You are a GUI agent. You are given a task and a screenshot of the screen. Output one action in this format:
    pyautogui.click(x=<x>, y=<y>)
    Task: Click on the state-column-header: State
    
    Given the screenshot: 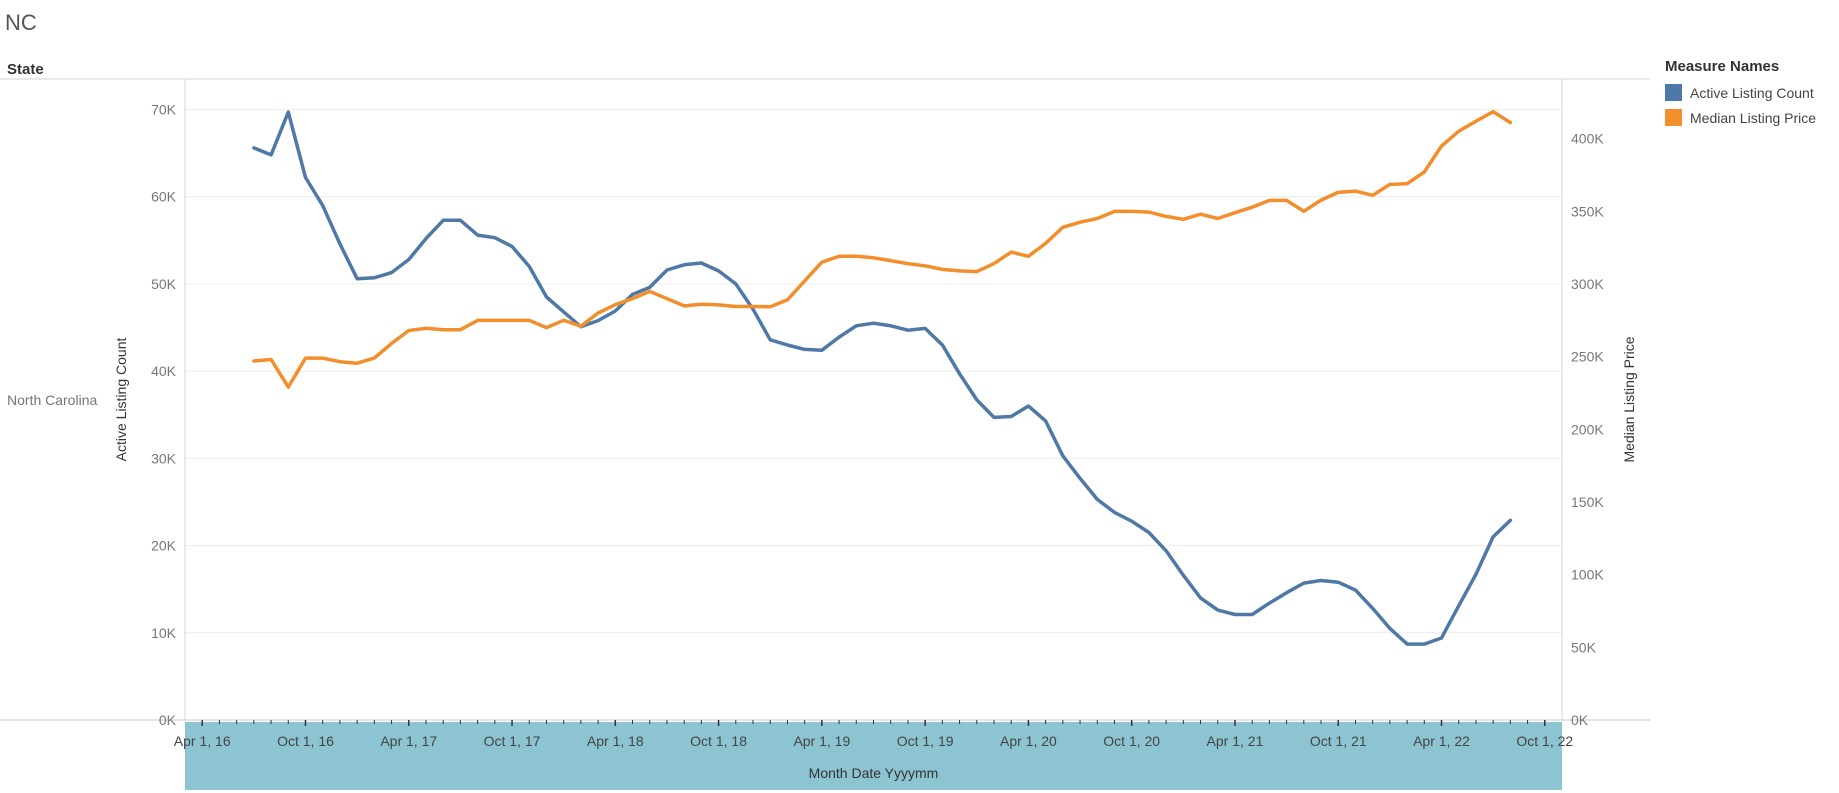 What is the action you would take?
    pyautogui.click(x=25, y=69)
    